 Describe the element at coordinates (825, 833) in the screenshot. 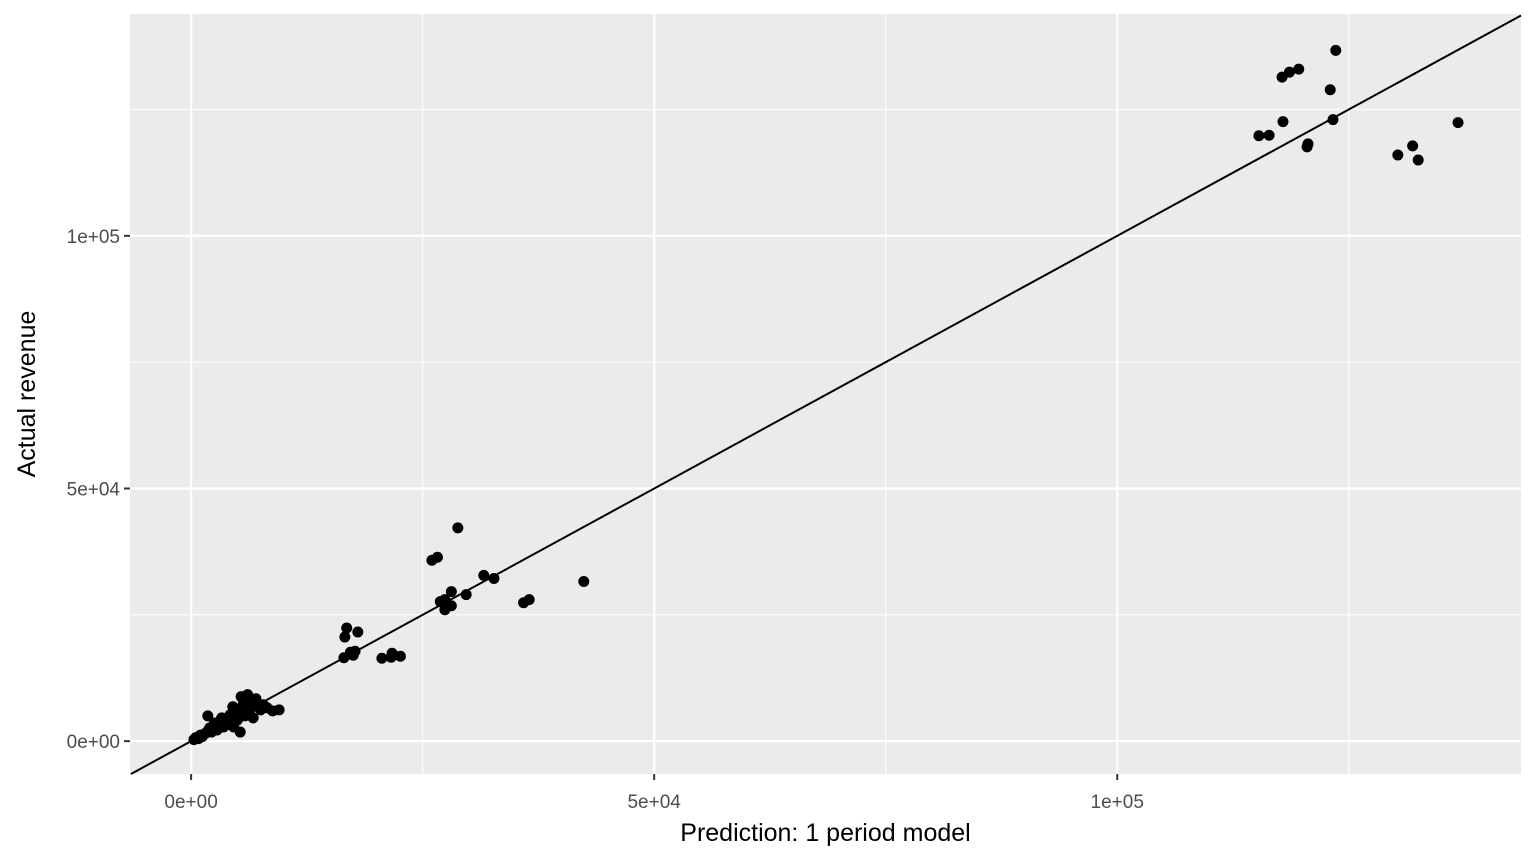

I see `x-axis-title: Prediction: 1 period model` at that location.